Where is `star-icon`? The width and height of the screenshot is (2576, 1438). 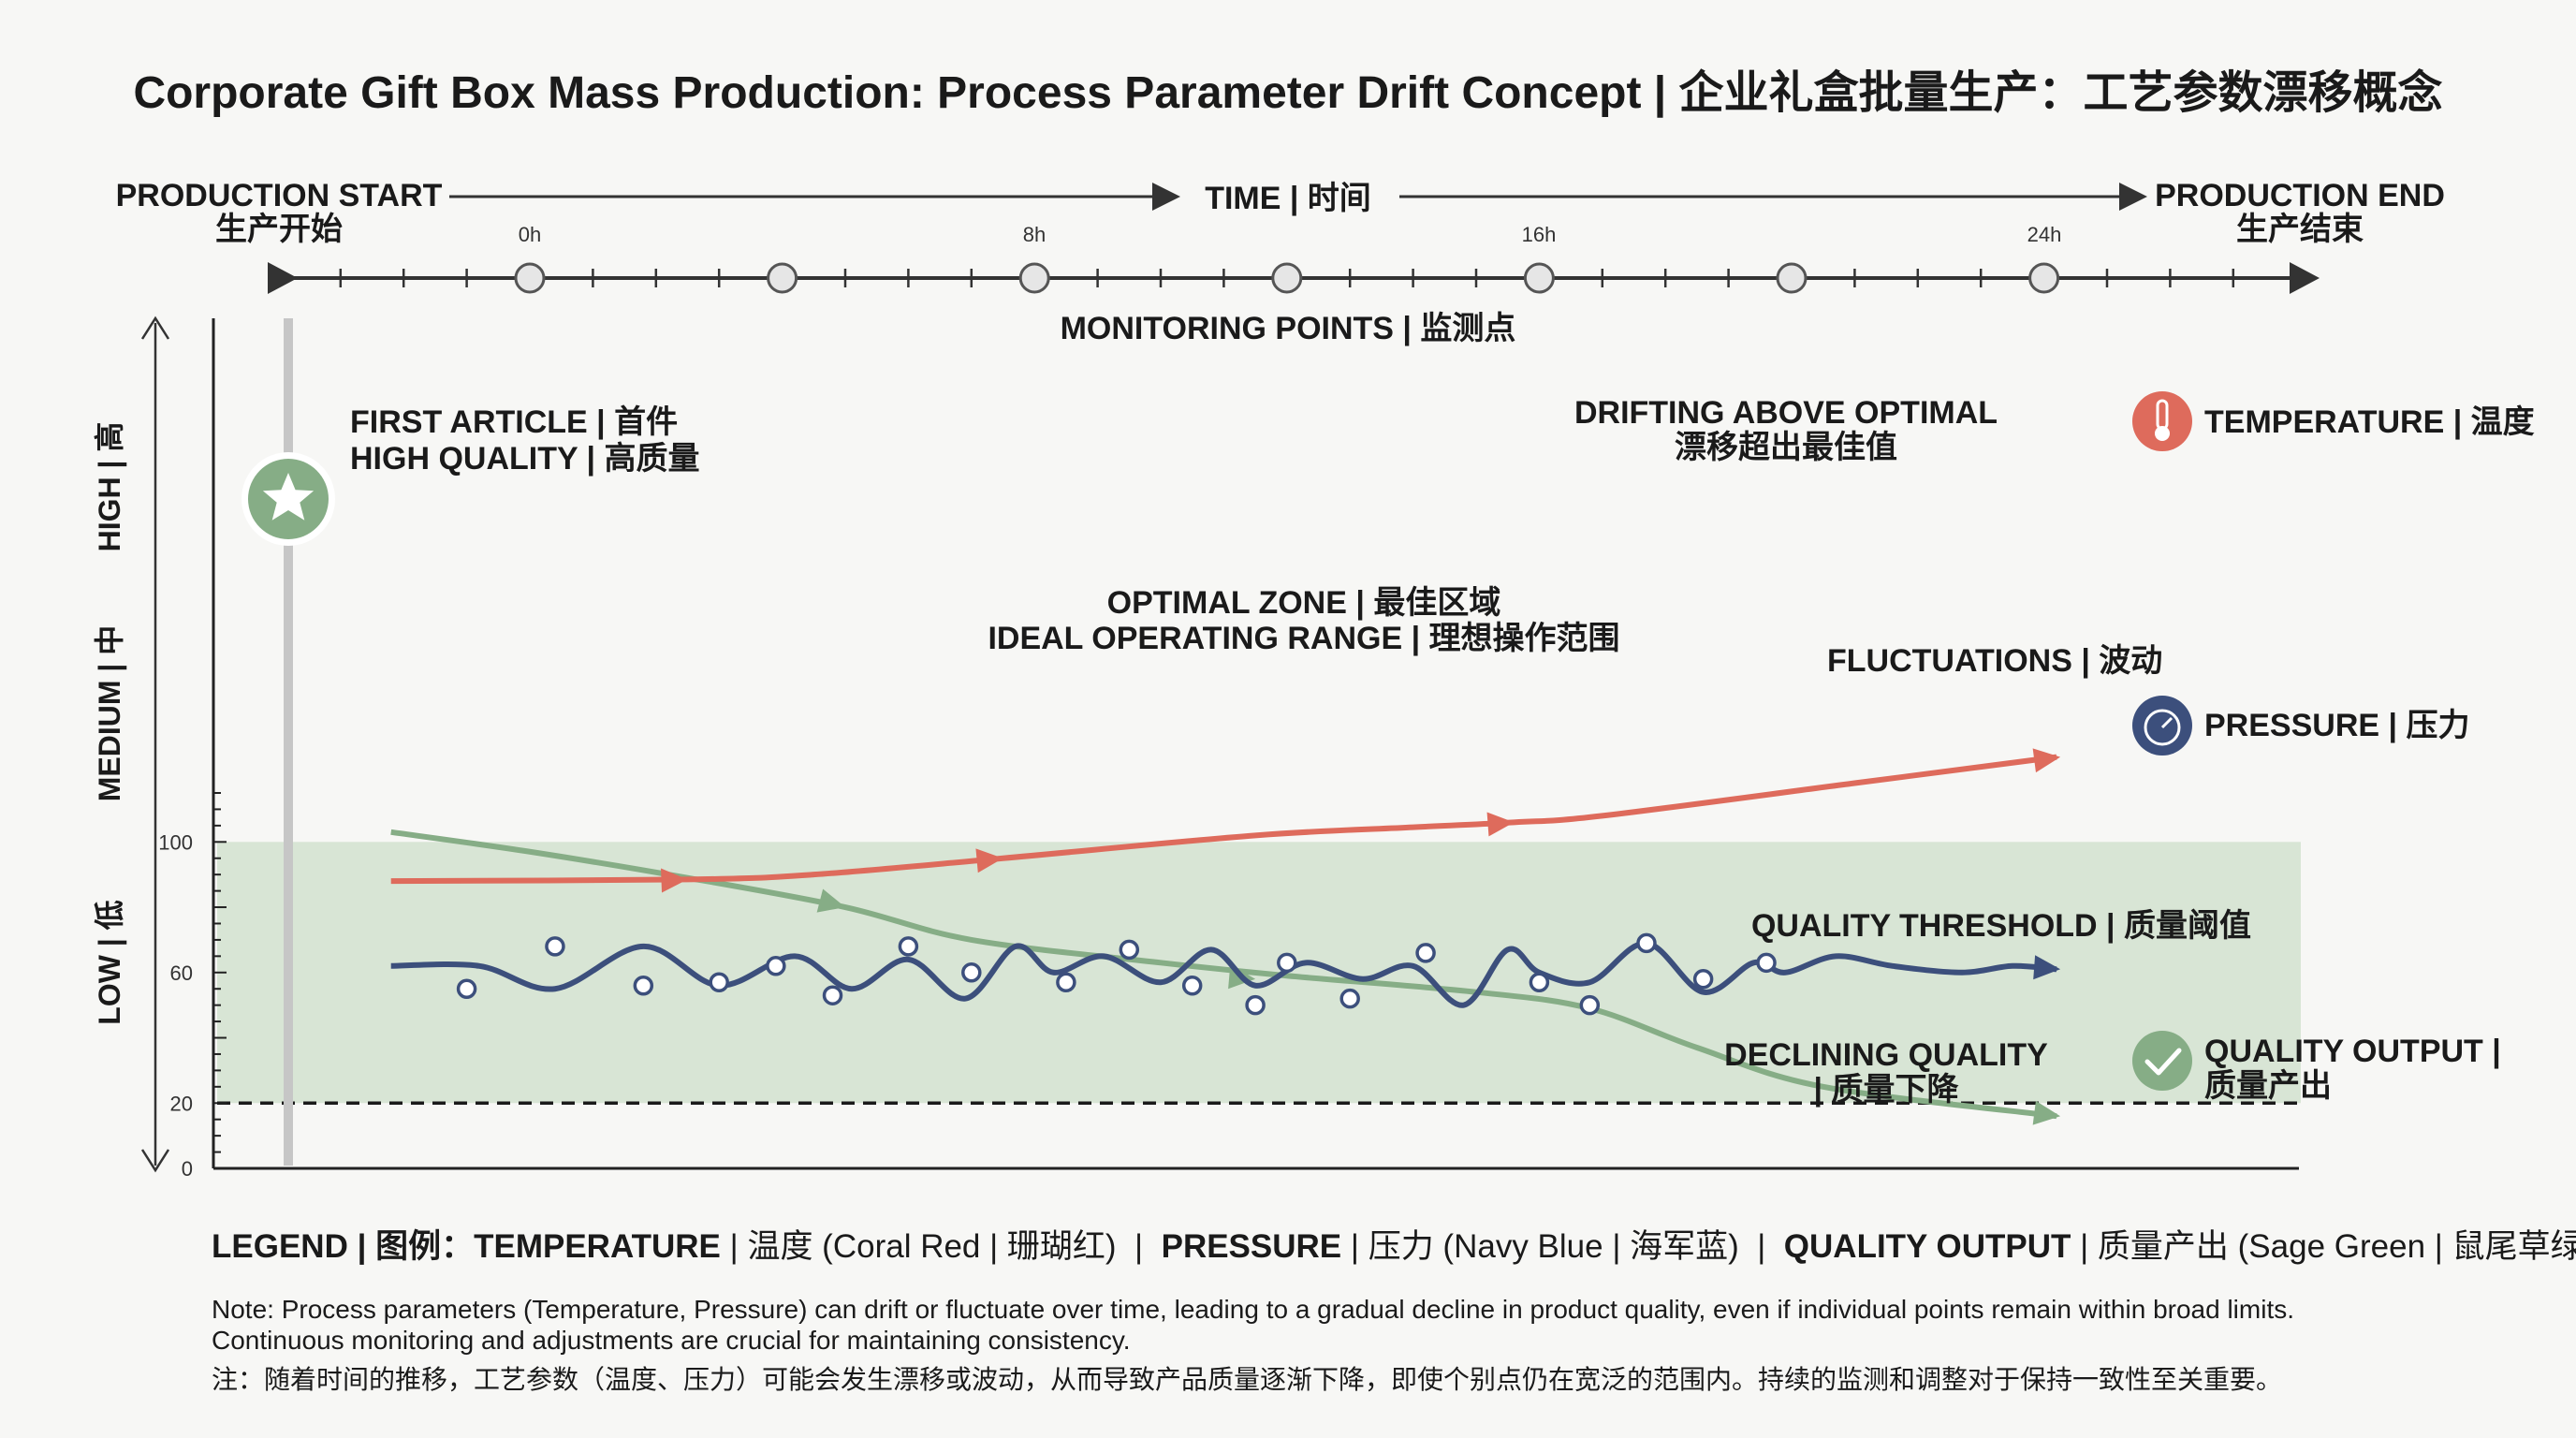 star-icon is located at coordinates (288, 497).